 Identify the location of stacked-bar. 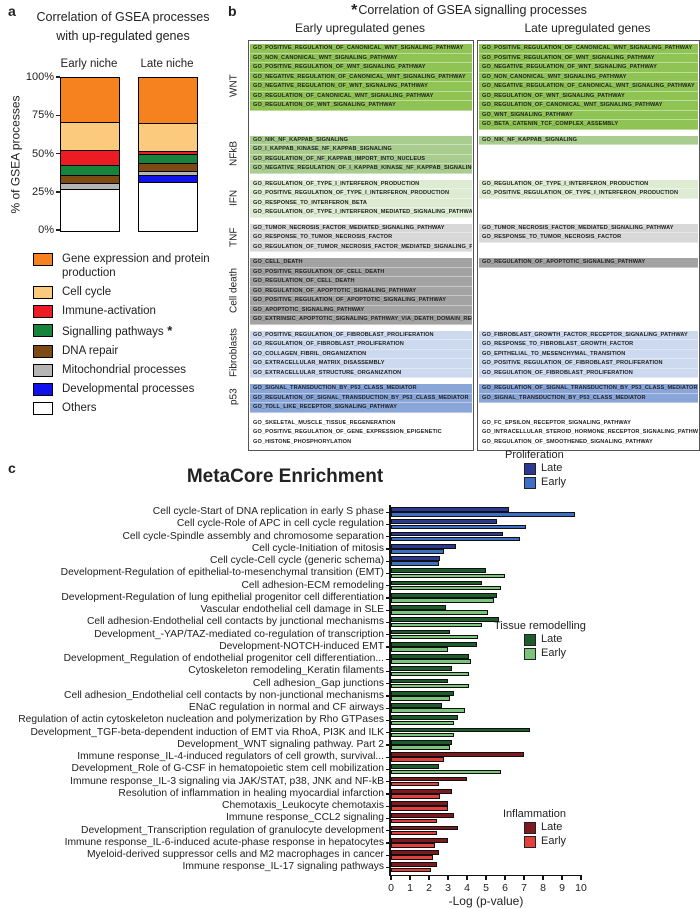
(168, 154).